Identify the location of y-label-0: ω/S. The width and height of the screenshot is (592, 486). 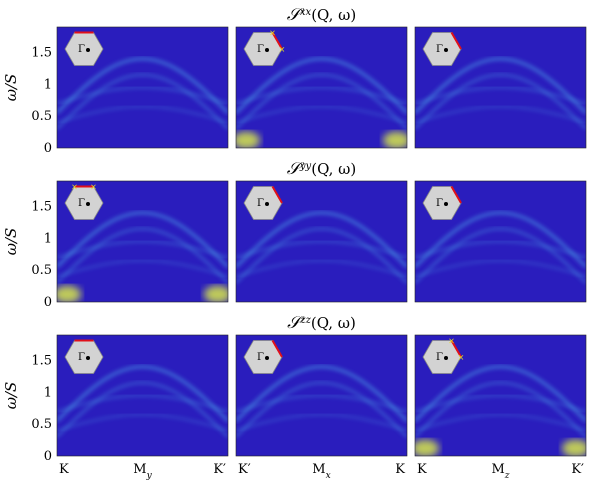
(11, 88).